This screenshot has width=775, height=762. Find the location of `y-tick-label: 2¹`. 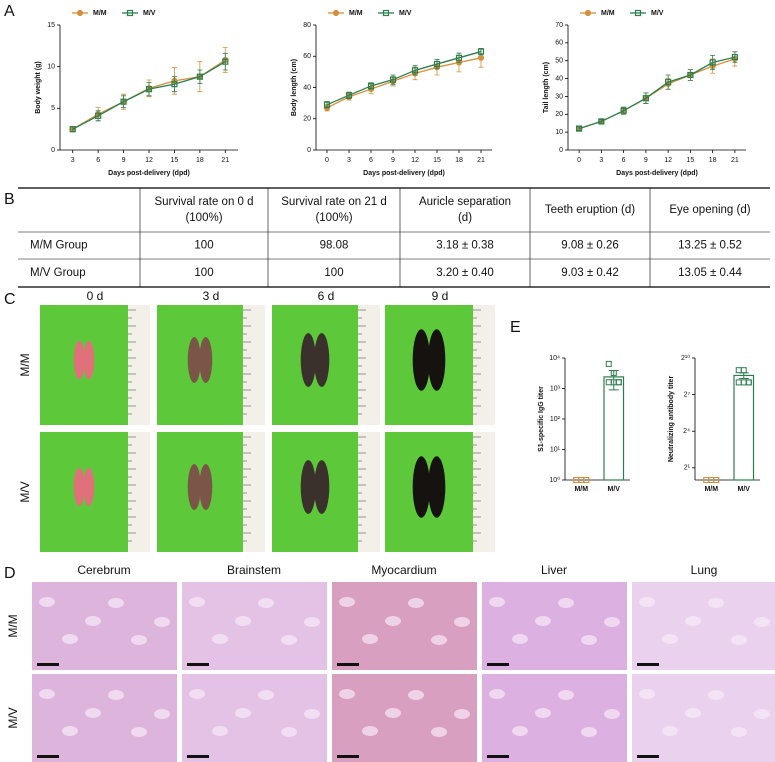

y-tick-label: 2¹ is located at coordinates (687, 468).